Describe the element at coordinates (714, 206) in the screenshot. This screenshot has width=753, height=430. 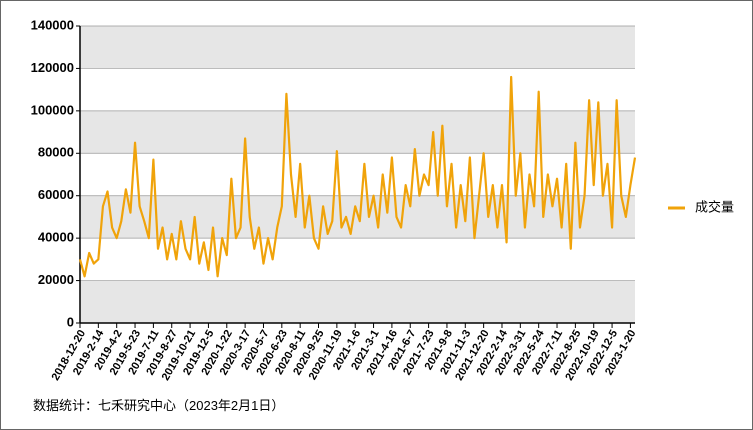
I see `legend-label: 成交量` at that location.